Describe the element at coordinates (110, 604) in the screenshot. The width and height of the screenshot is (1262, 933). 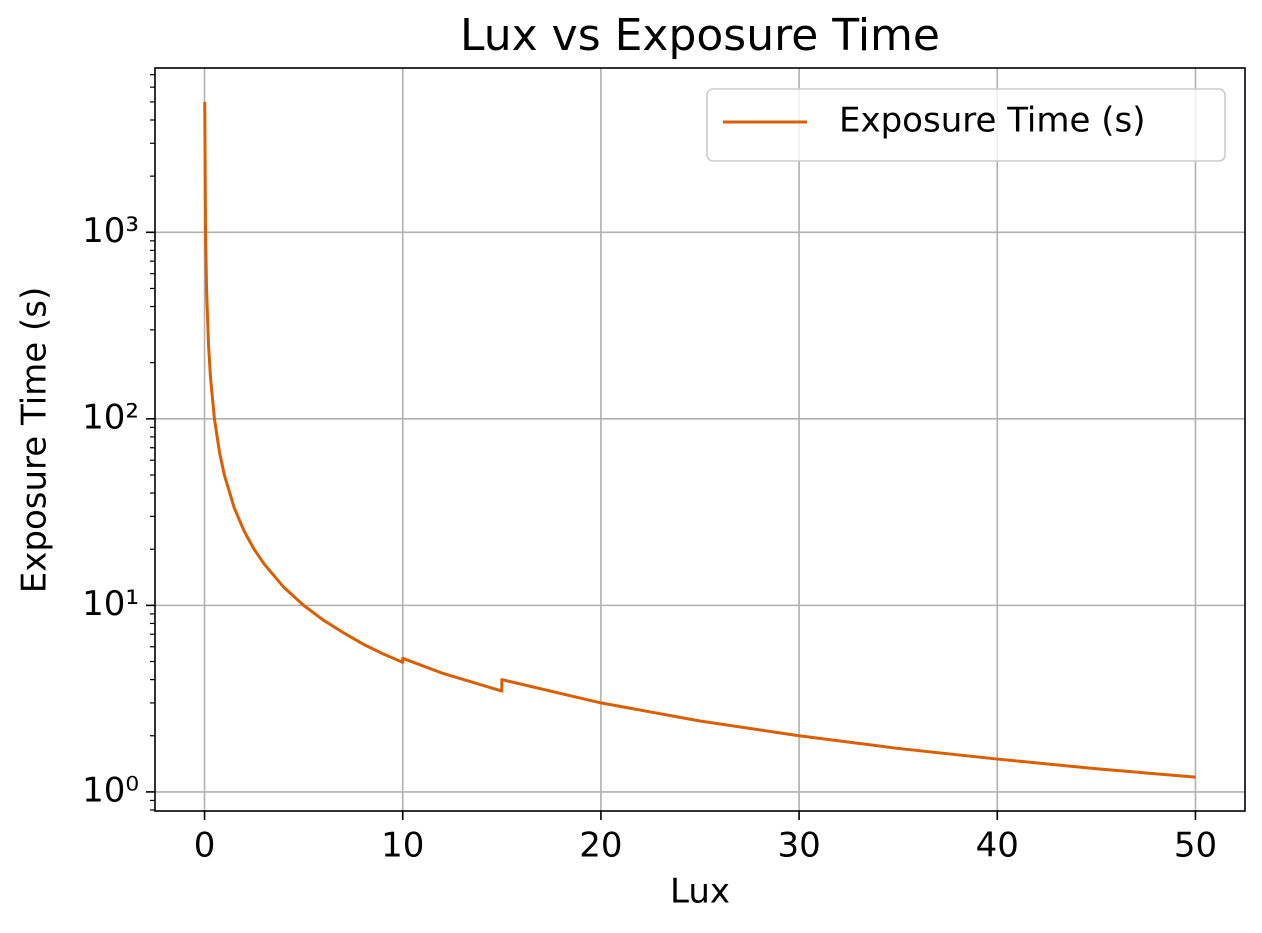
I see `y-tick-label: 10¹` at that location.